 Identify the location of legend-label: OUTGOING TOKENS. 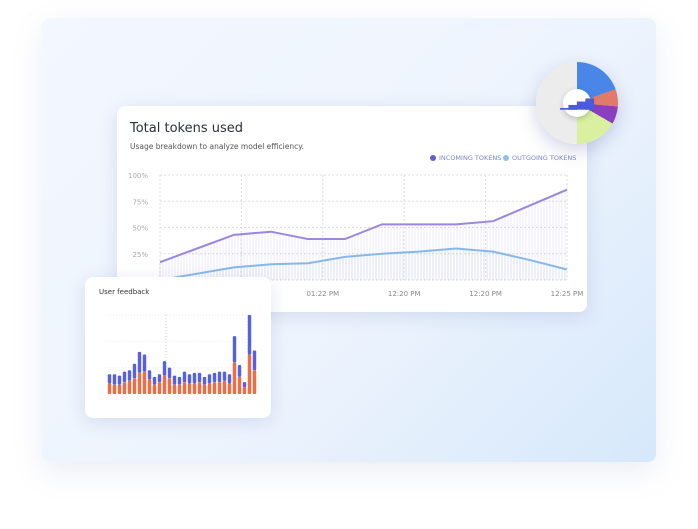
(544, 158).